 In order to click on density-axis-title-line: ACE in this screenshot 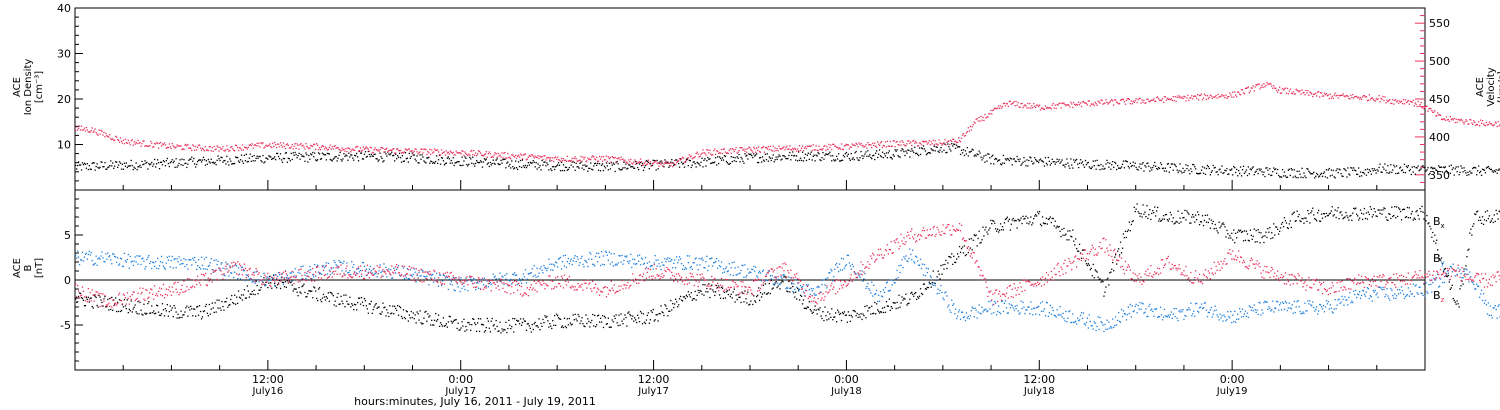, I will do `click(17, 87)`.